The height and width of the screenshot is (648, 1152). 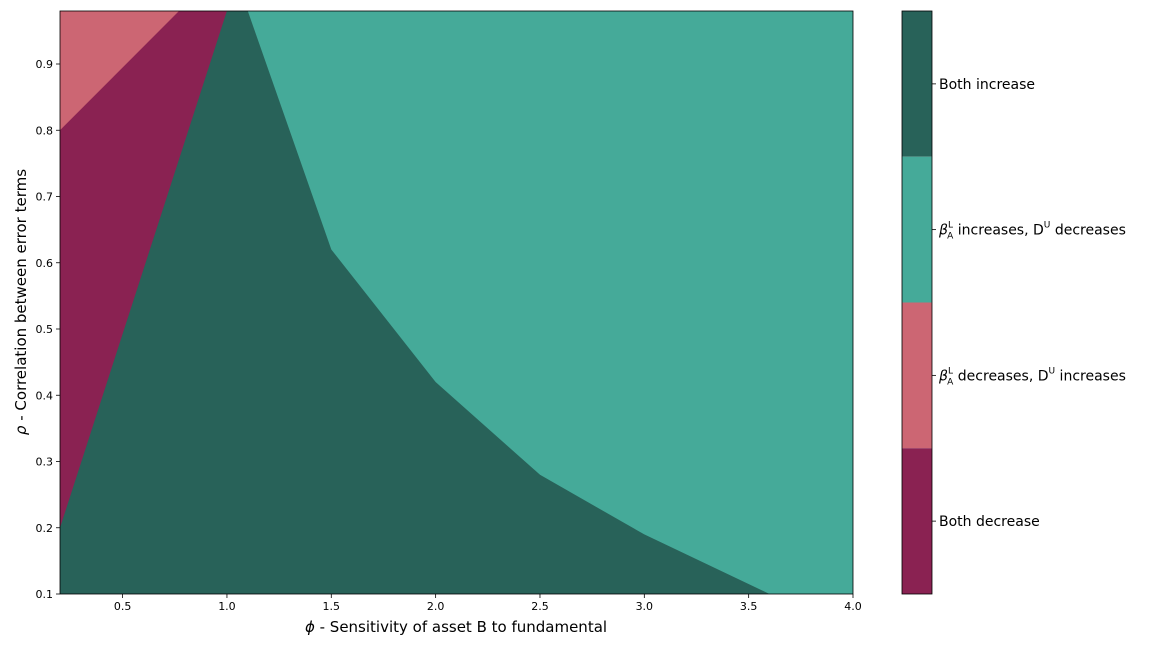 I want to click on colorbar-frame, so click(x=917, y=302).